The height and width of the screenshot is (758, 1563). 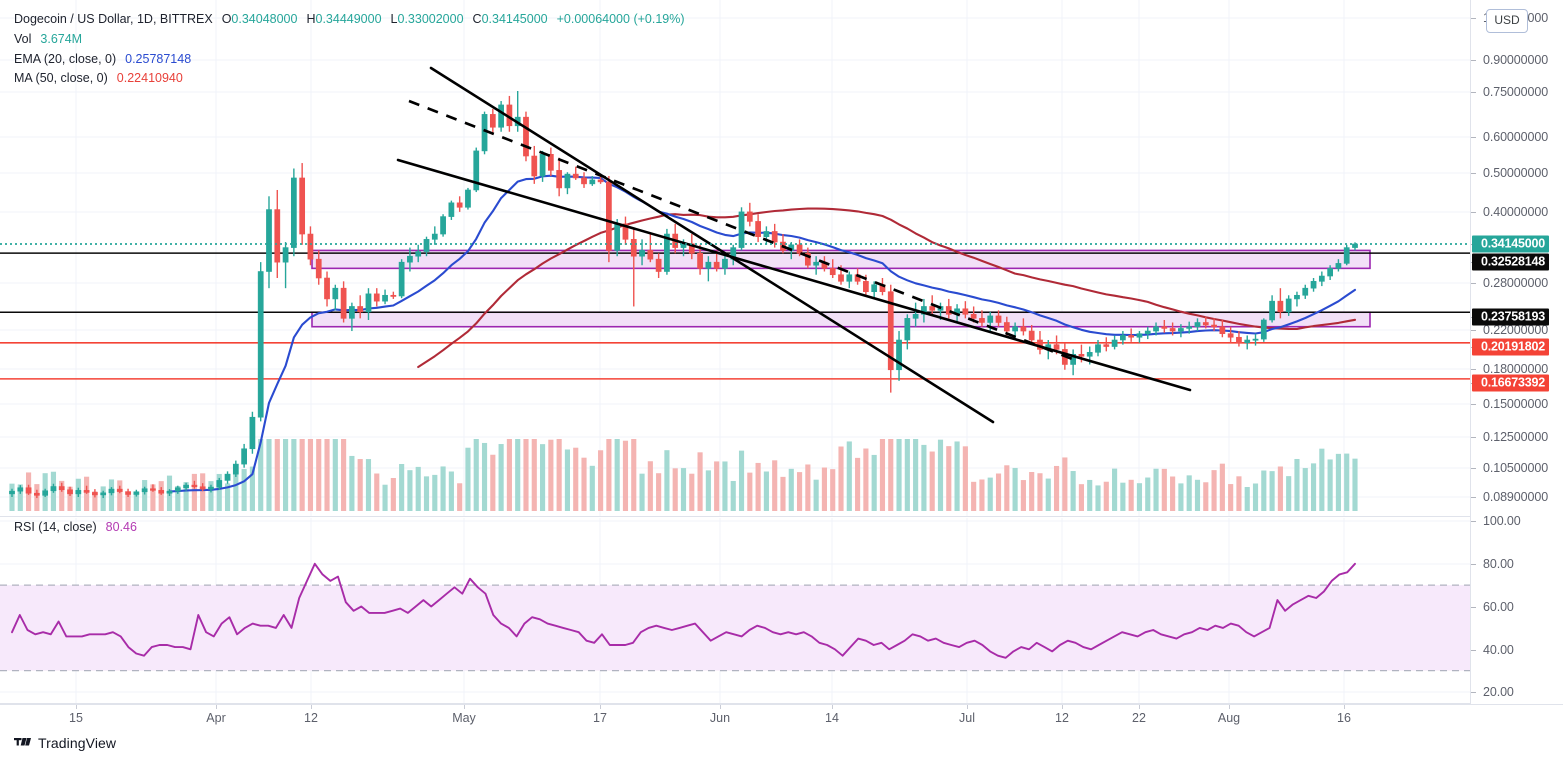 What do you see at coordinates (683, 475) in the screenshot?
I see `volume-bars` at bounding box center [683, 475].